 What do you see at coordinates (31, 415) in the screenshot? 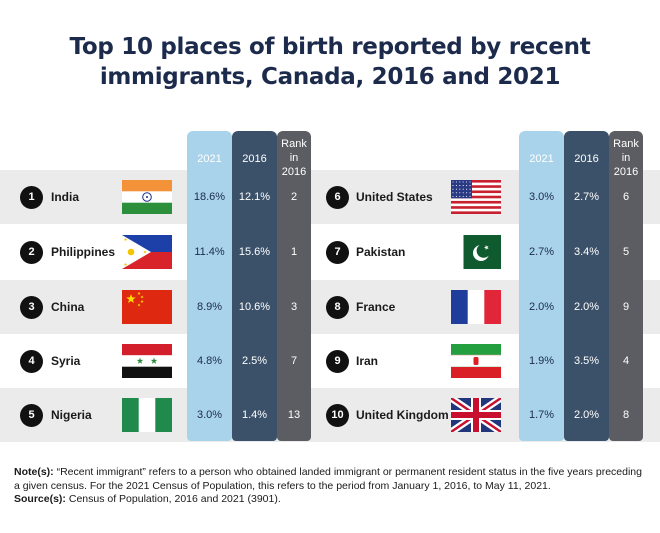
I see `rank-badge: 5` at bounding box center [31, 415].